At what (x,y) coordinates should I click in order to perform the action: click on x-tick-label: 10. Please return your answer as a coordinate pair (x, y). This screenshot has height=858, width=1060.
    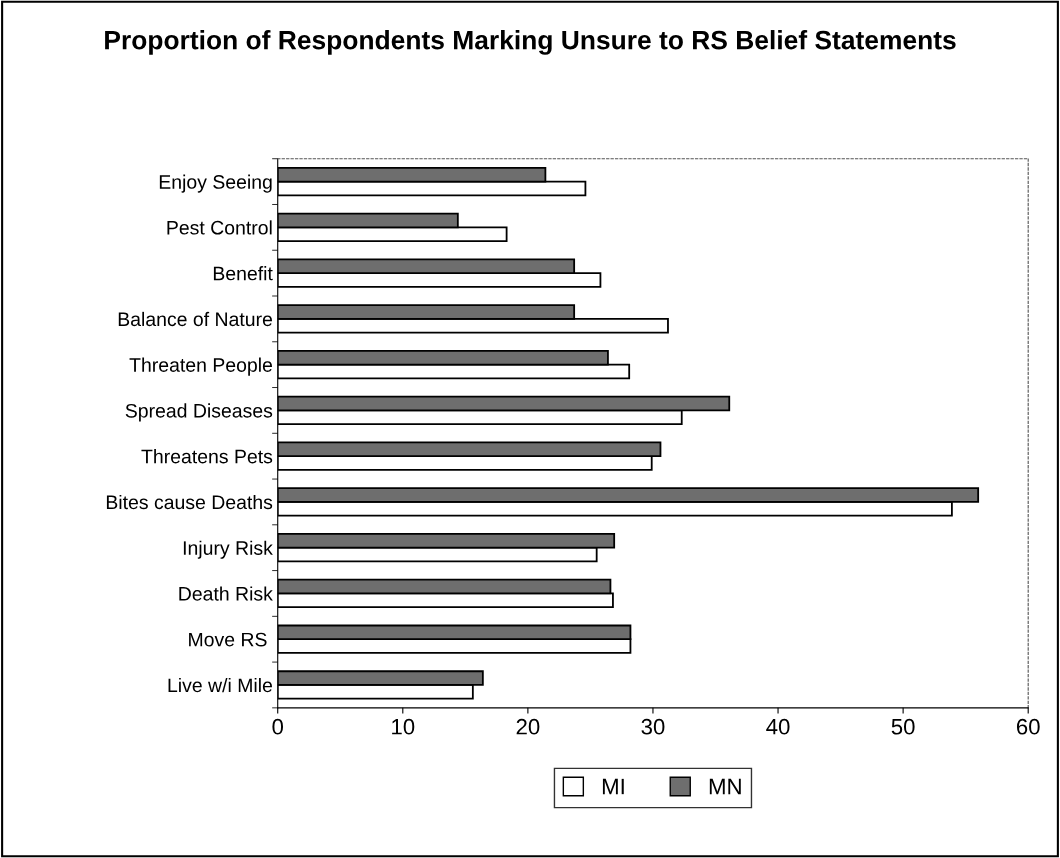
    Looking at the image, I should click on (403, 726).